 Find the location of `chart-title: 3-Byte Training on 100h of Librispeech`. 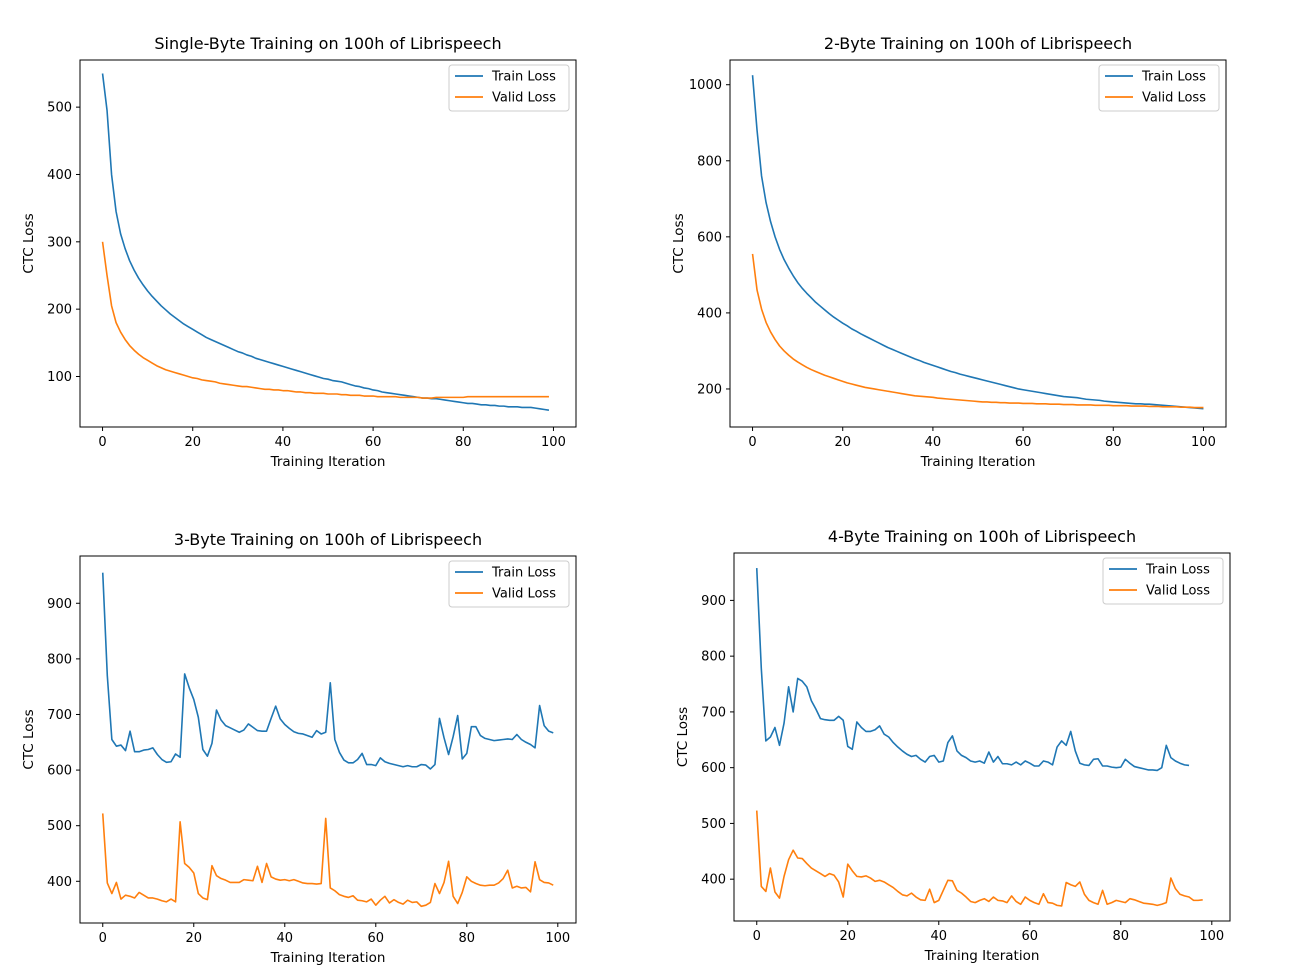

chart-title: 3-Byte Training on 100h of Librispeech is located at coordinates (328, 539).